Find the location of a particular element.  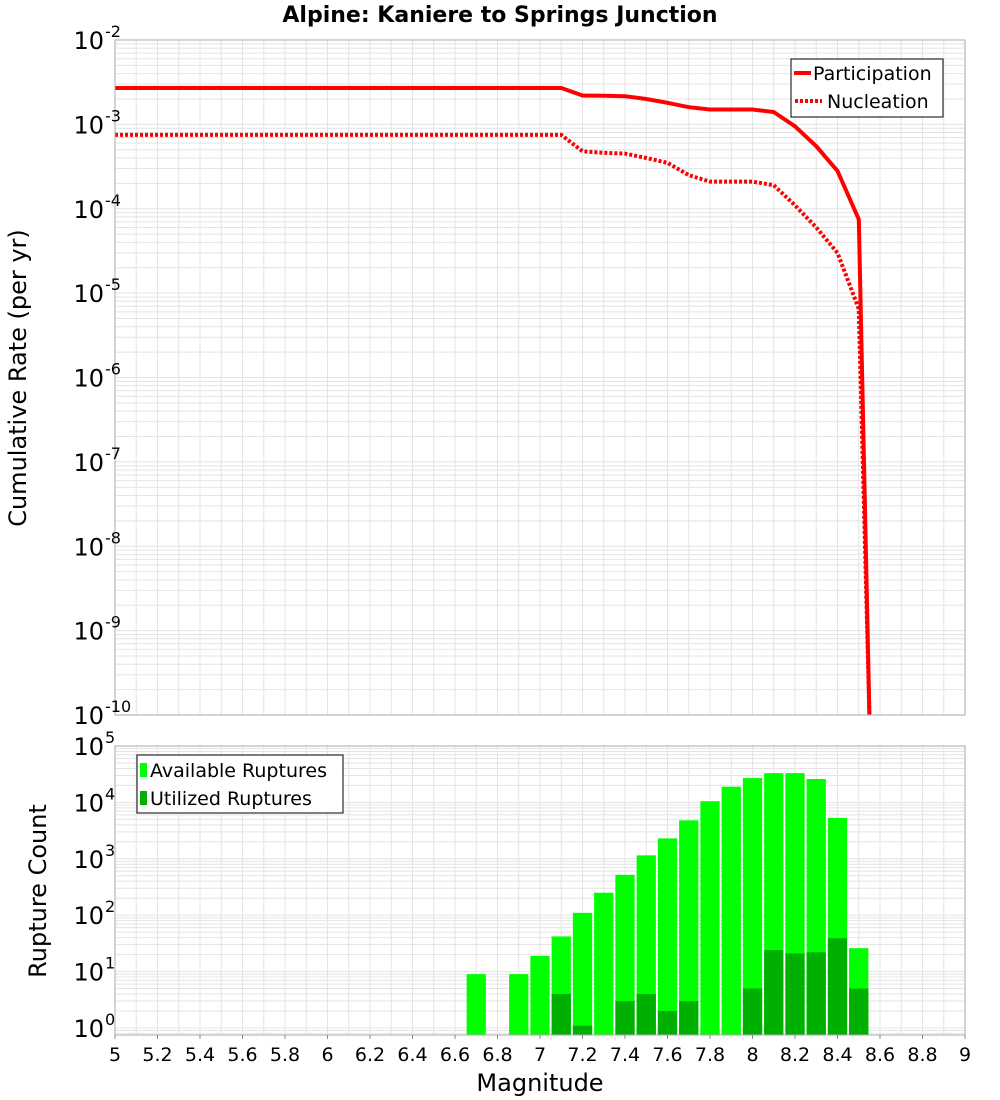

x-tick-label: 5.4 is located at coordinates (200, 1055).